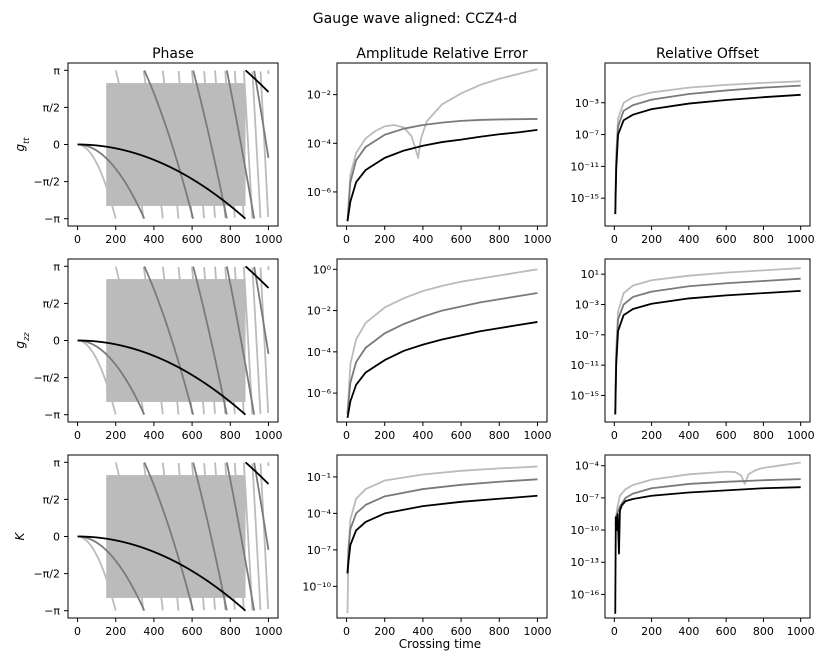 The image size is (830, 664). I want to click on x-axis-label: Crossing time, so click(440, 644).